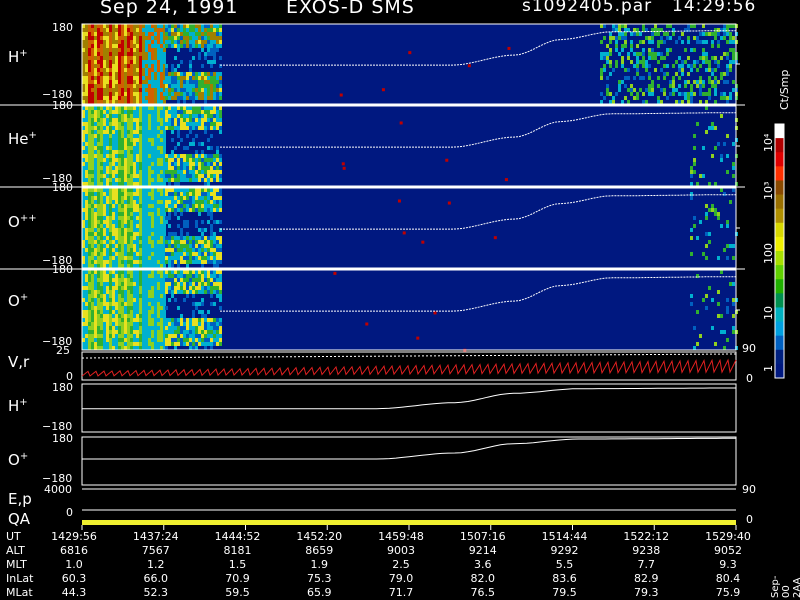 This screenshot has width=800, height=600. I want to click on table-cell: 79.5, so click(564, 592).